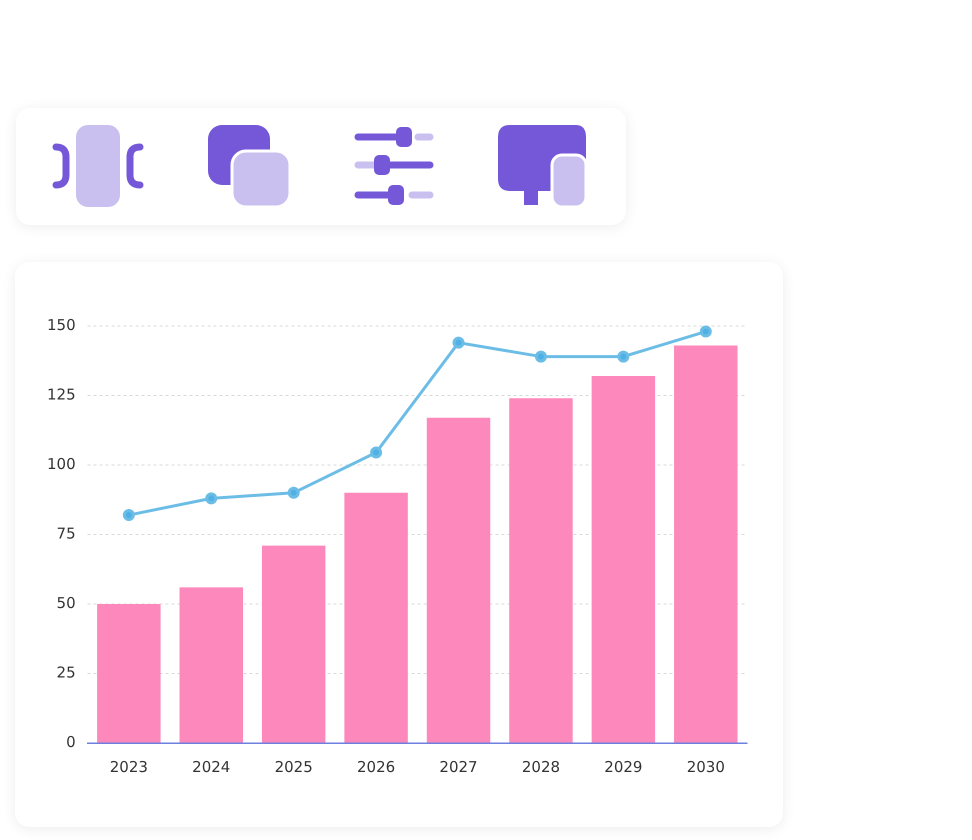 Image resolution: width=972 pixels, height=840 pixels. What do you see at coordinates (61, 394) in the screenshot?
I see `y-tick-label: 125` at bounding box center [61, 394].